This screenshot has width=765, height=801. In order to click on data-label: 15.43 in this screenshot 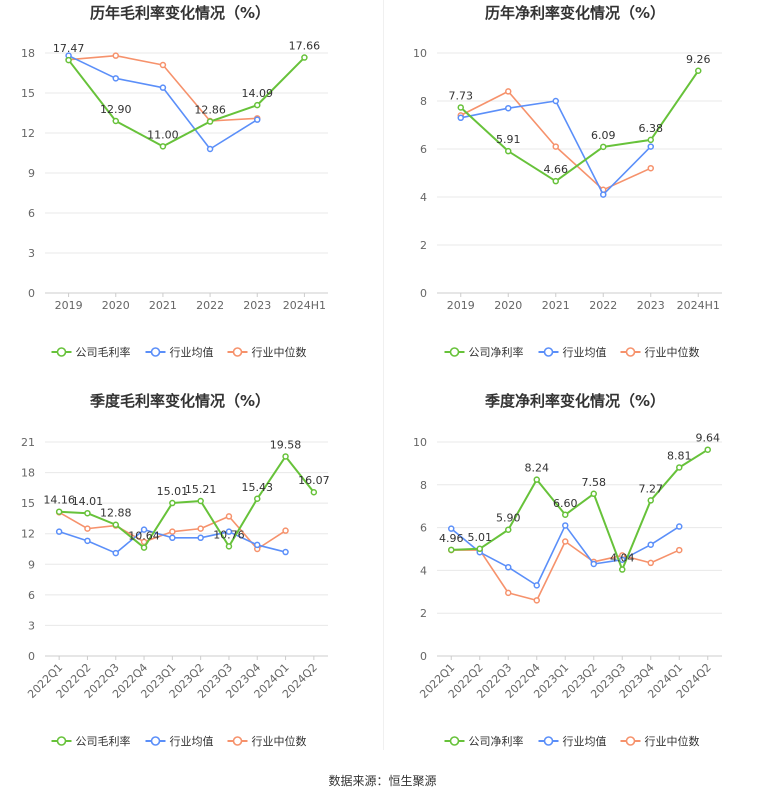, I will do `click(258, 487)`.